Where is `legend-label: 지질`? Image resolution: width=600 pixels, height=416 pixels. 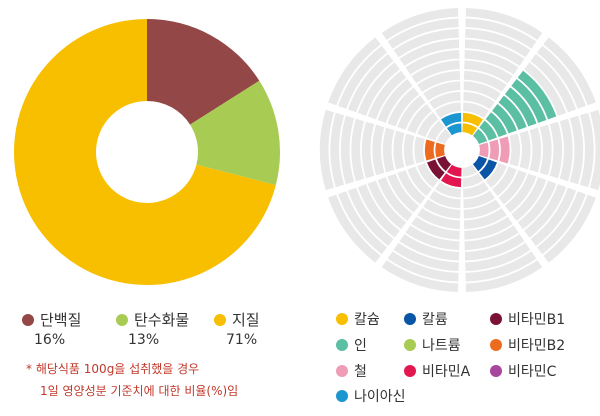
legend-label: 지질 is located at coordinates (246, 320).